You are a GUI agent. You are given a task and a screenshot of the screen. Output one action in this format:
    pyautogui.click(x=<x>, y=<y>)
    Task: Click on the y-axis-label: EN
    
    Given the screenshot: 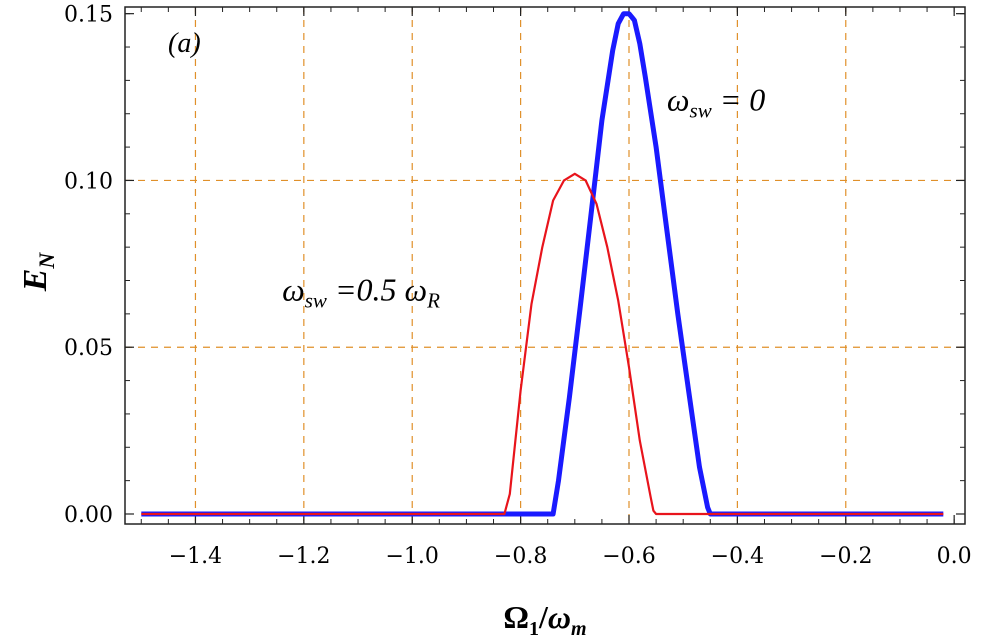 What is the action you would take?
    pyautogui.click(x=38, y=272)
    